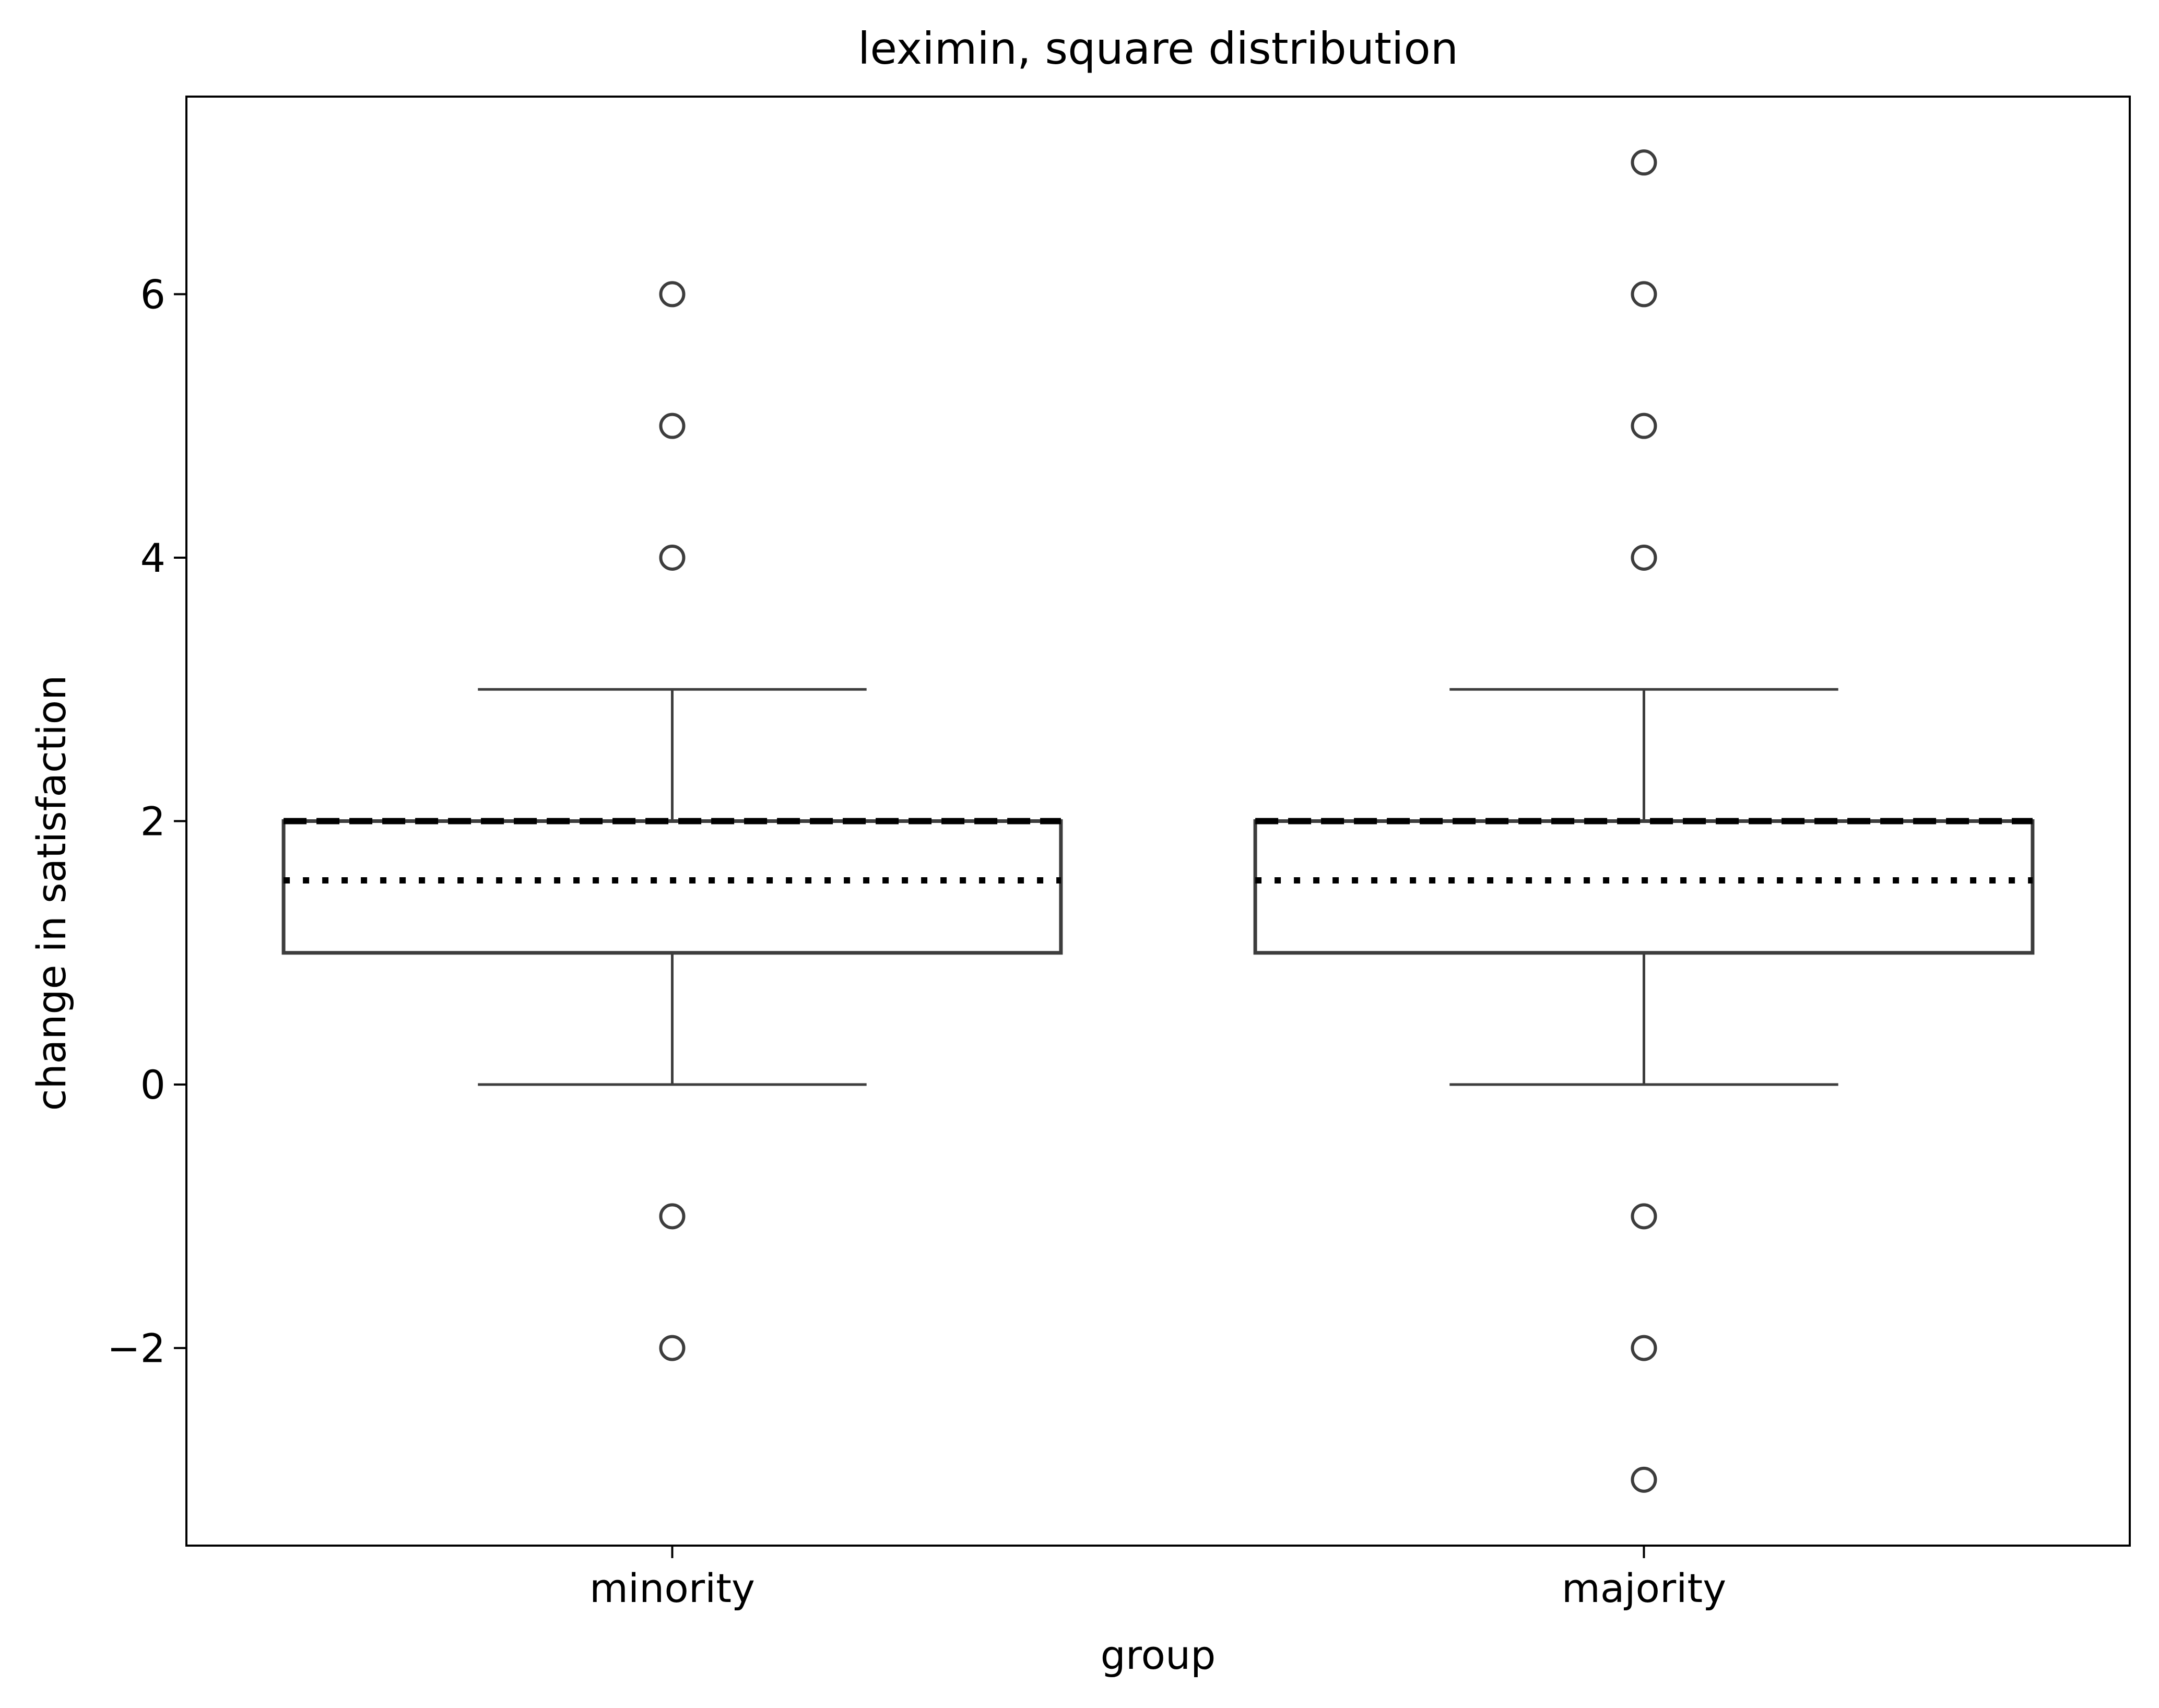 Image resolution: width=2159 pixels, height=1708 pixels. What do you see at coordinates (153, 558) in the screenshot?
I see `y-tick-label: 4` at bounding box center [153, 558].